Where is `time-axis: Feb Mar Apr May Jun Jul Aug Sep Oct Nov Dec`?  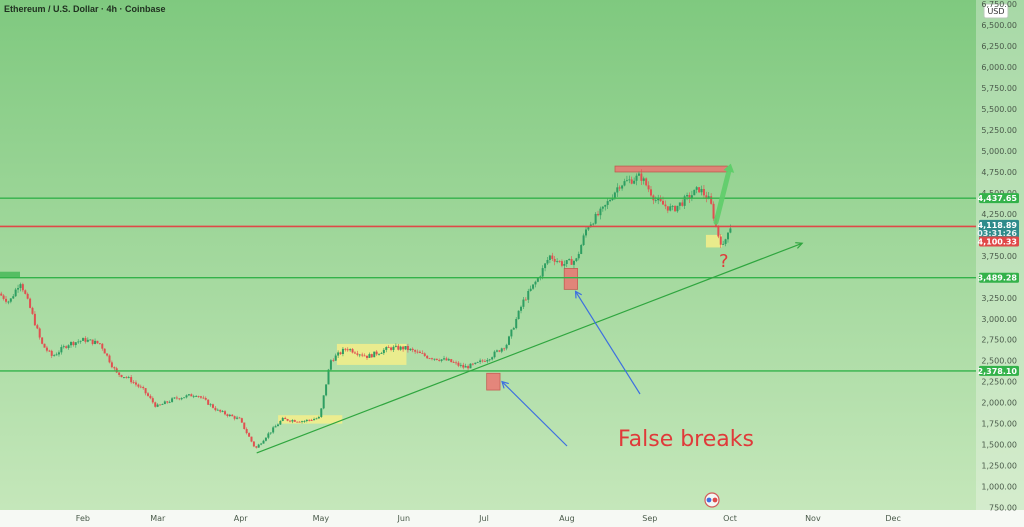
time-axis: Feb Mar Apr May Jun Jul Aug Sep Oct Nov Dec is located at coordinates (488, 518).